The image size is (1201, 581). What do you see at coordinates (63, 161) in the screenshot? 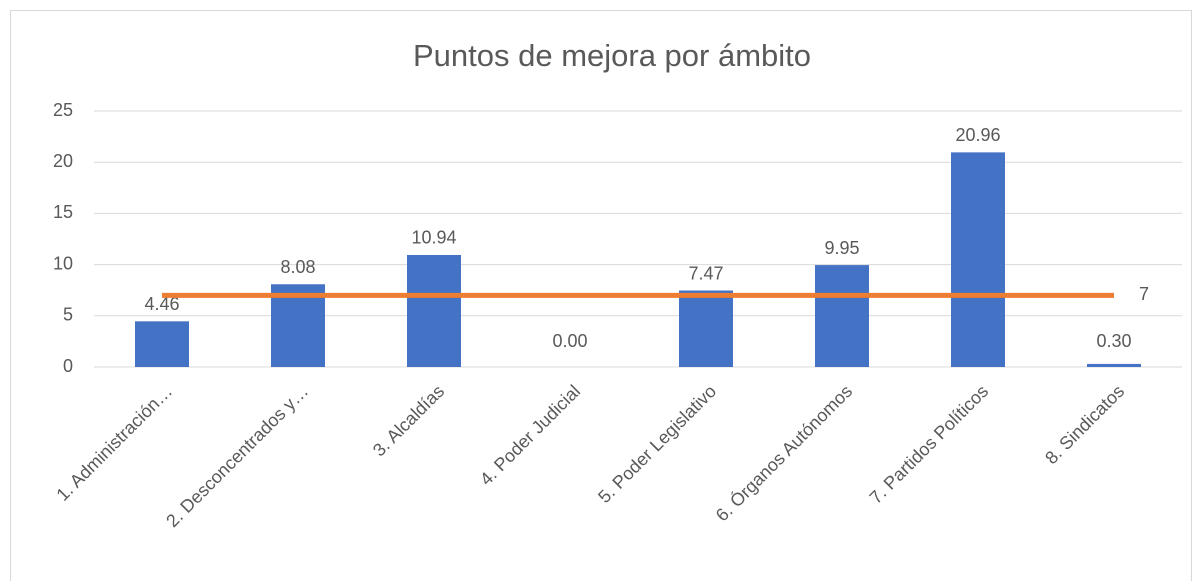
I see `y-tick-label: 20` at bounding box center [63, 161].